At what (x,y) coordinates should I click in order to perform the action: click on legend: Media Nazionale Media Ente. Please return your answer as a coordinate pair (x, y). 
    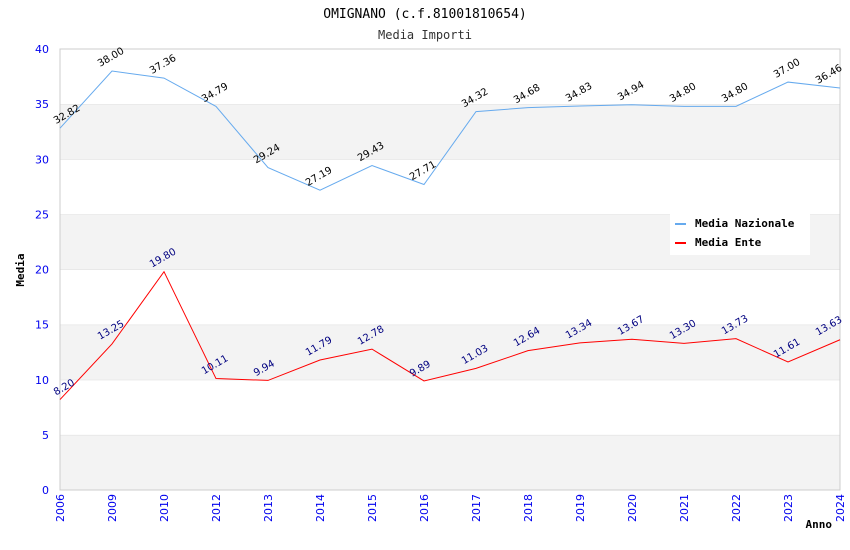
    Looking at the image, I should click on (740, 233).